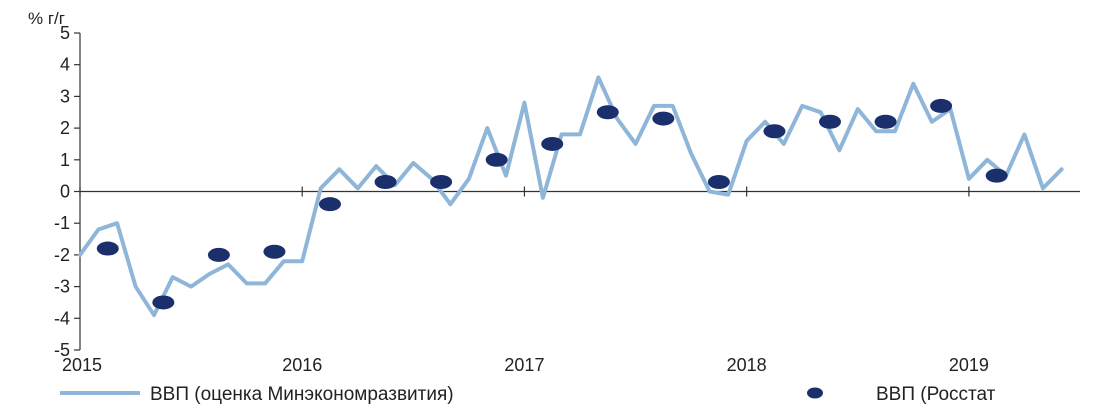  Describe the element at coordinates (524, 365) in the screenshot. I see `x-tick-label: 2017` at that location.